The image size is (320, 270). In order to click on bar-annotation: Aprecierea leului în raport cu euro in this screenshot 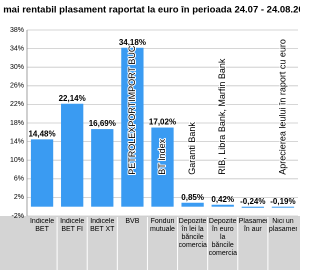, I will do `click(282, 107)`.